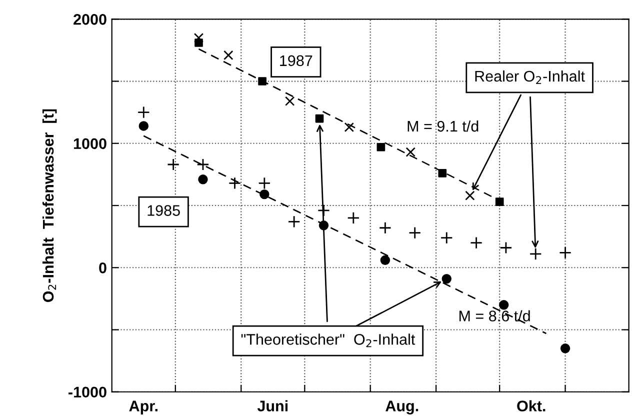 The width and height of the screenshot is (632, 416). Describe the element at coordinates (272, 406) in the screenshot. I see `x-tick-label: Juni` at that location.